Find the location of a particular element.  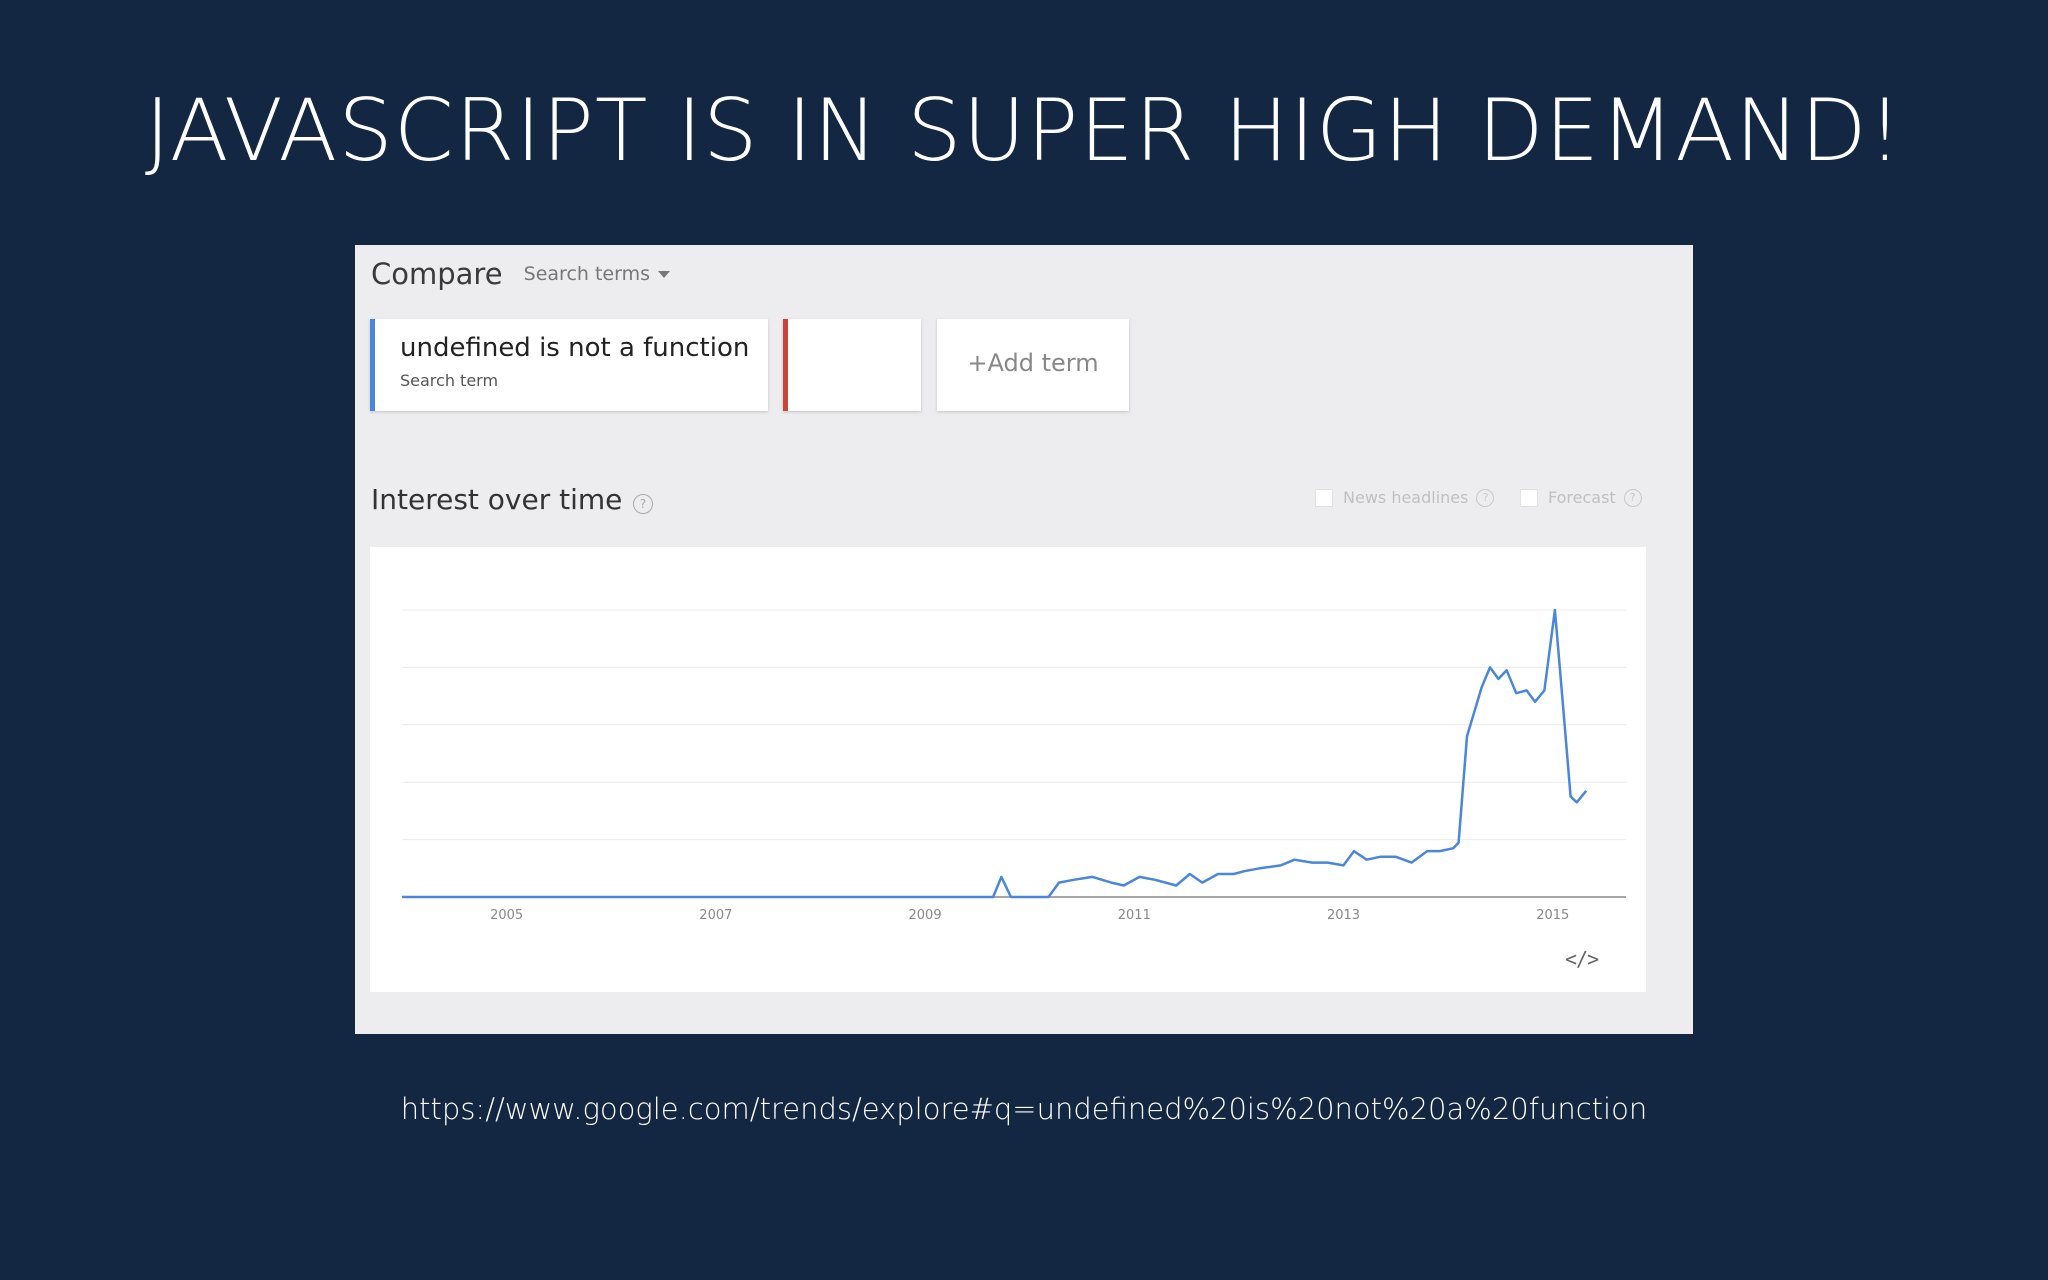

code-embed-icon: </> is located at coordinates (1582, 959).